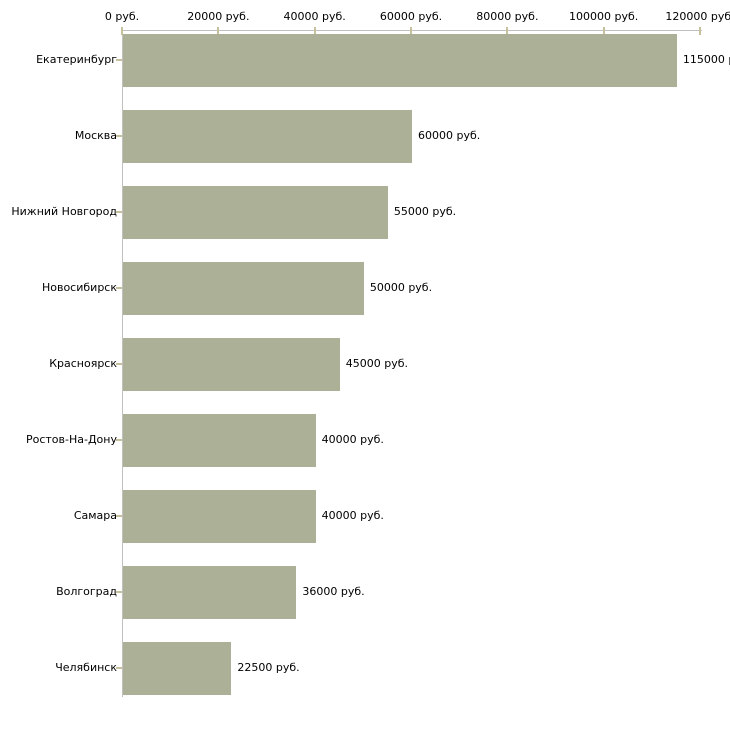 This screenshot has height=730, width=730. Describe the element at coordinates (401, 287) in the screenshot. I see `value-label: 50000 руб.` at that location.